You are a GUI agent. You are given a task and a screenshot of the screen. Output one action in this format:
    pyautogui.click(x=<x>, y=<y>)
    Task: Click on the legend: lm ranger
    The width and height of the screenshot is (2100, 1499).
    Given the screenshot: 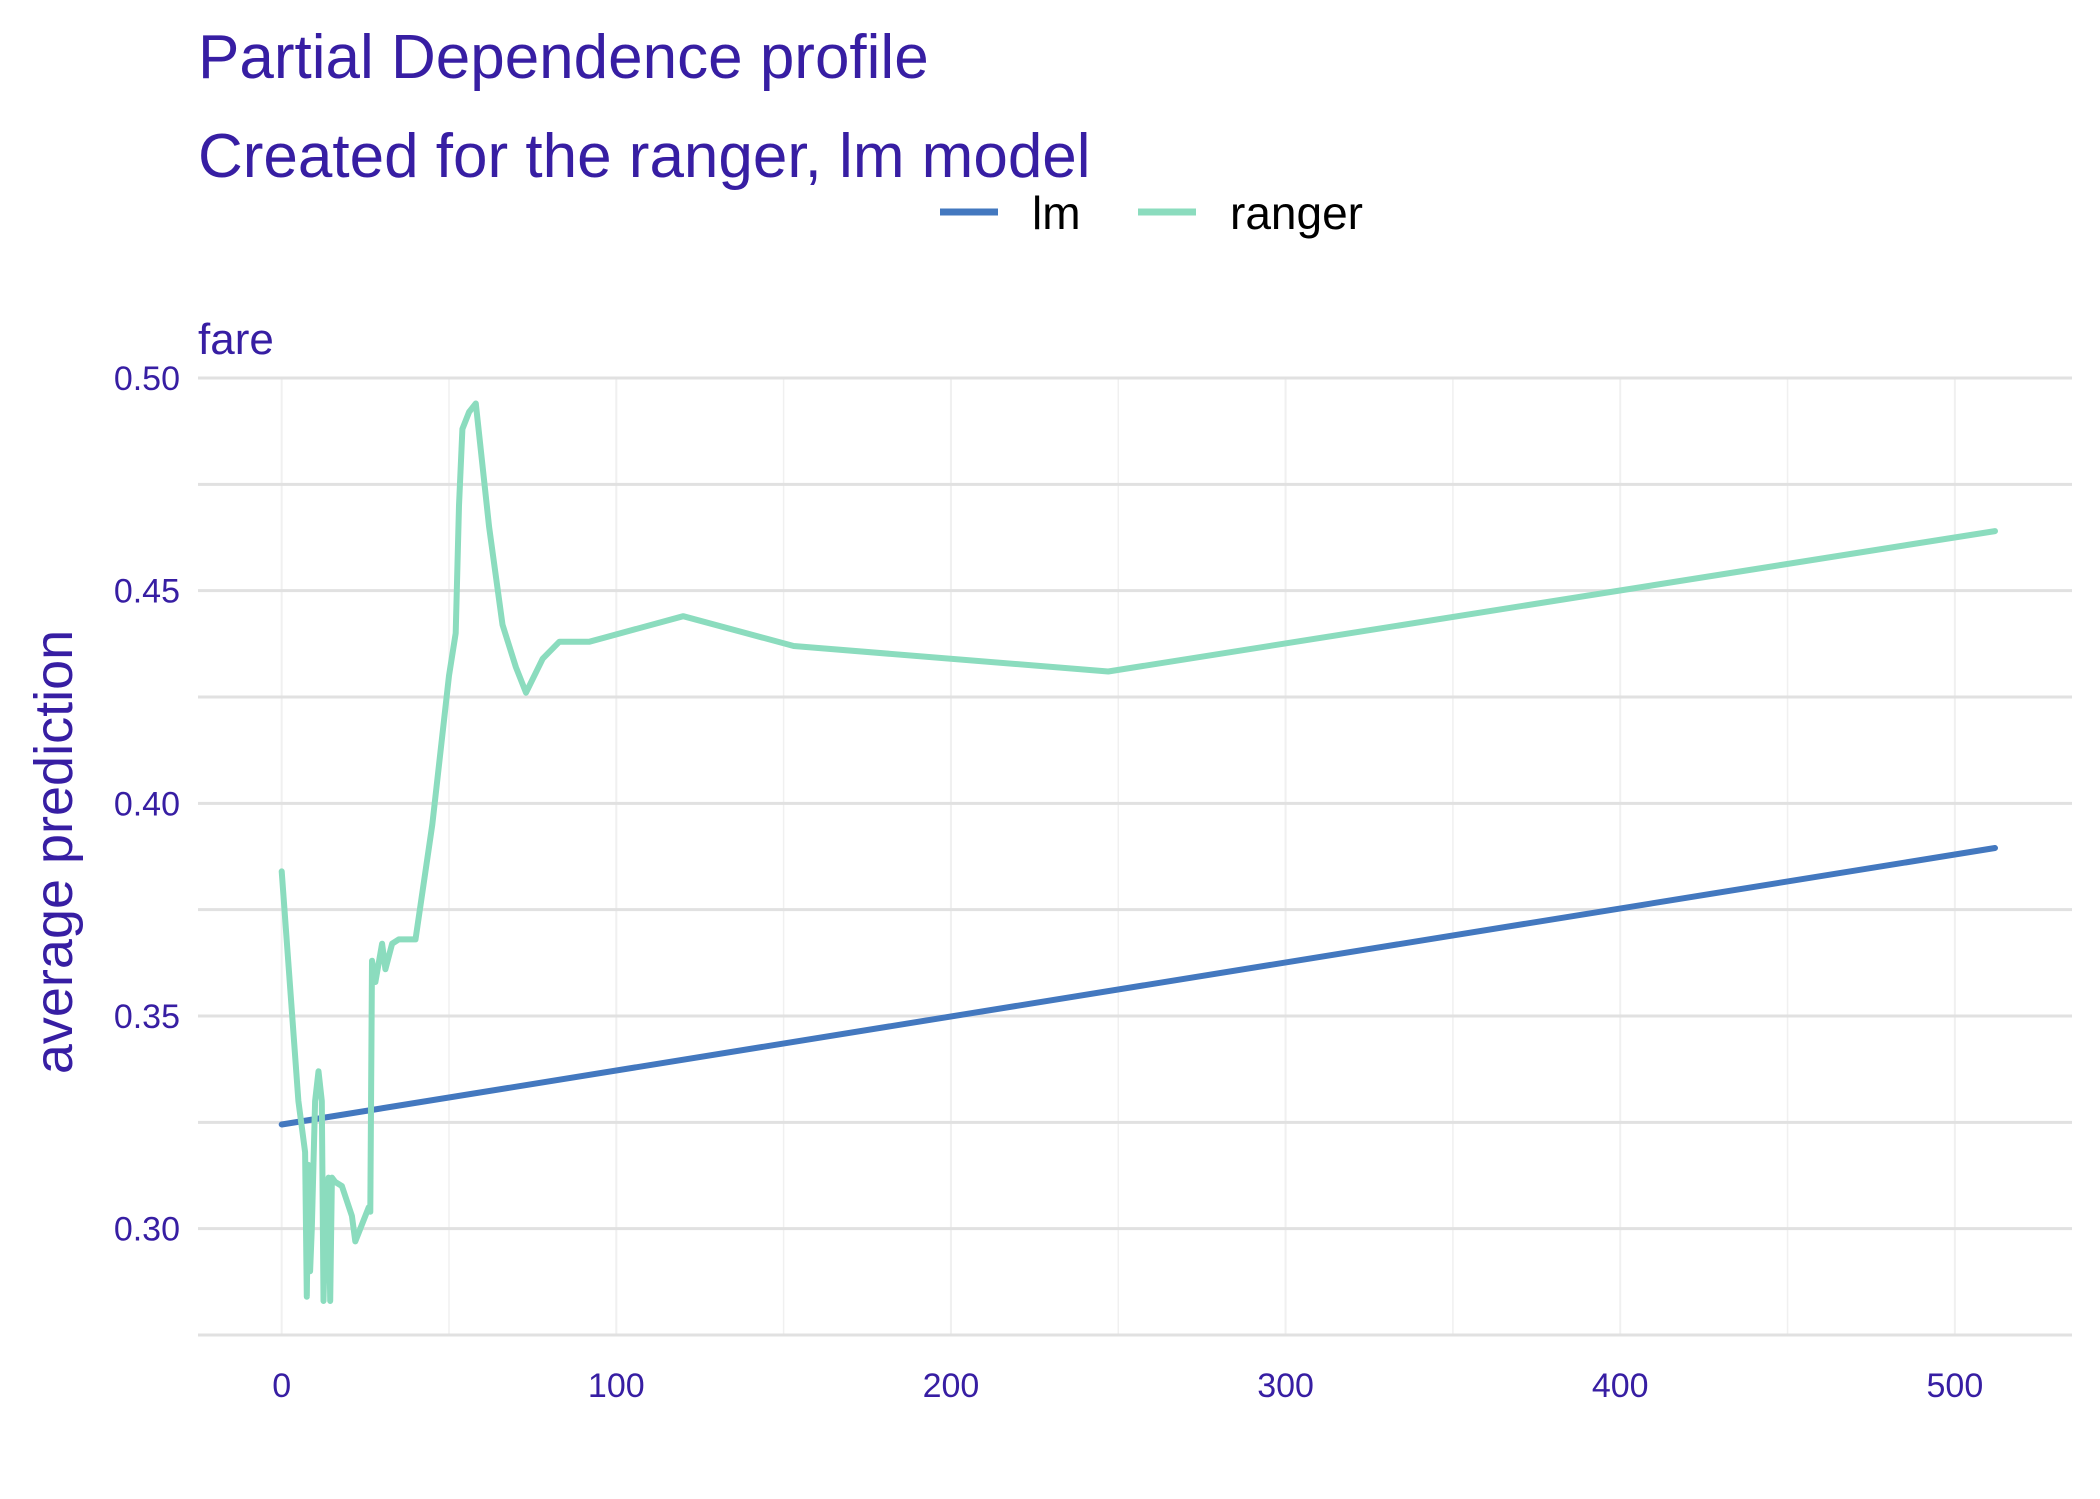 What is the action you would take?
    pyautogui.click(x=1151, y=213)
    